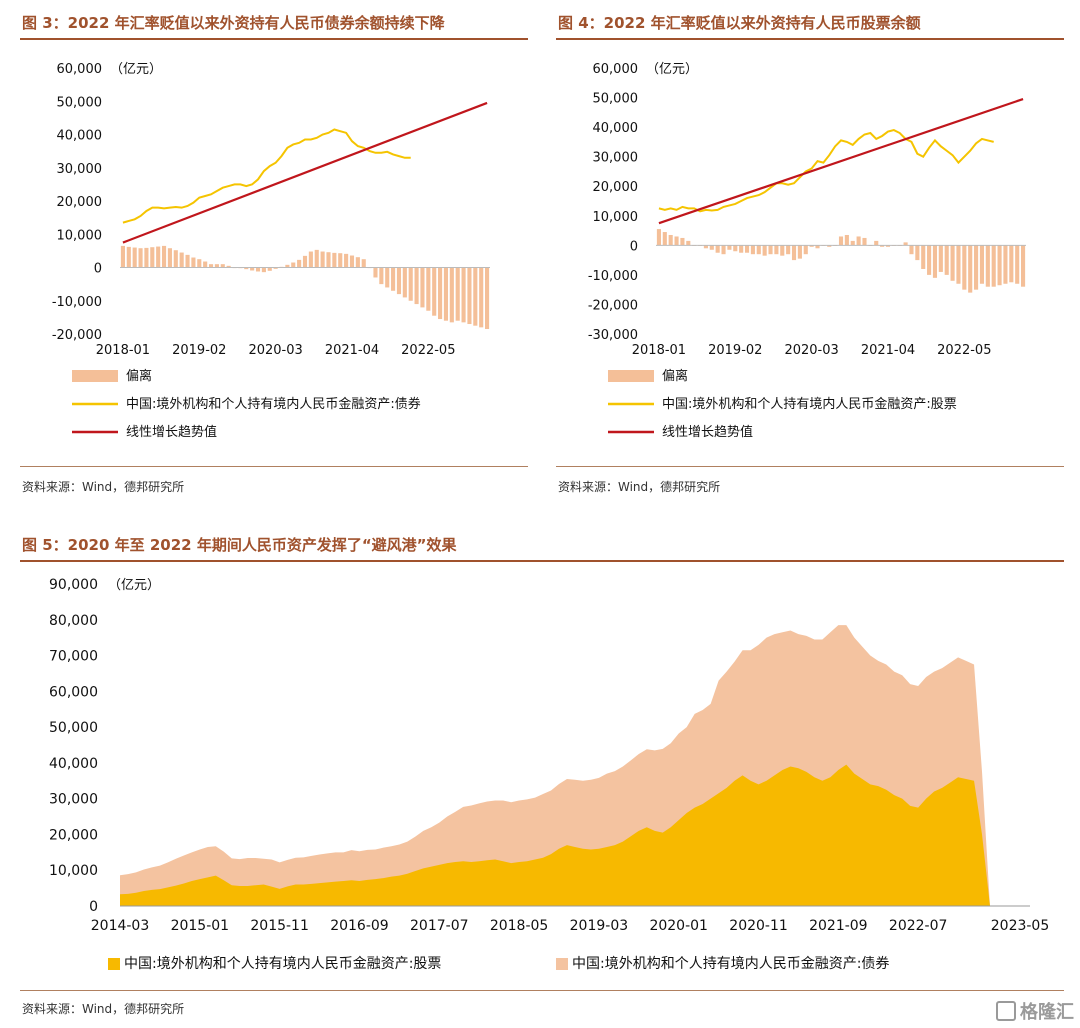  Describe the element at coordinates (73, 621) in the screenshot. I see `y-tick-label: 80,000` at that location.